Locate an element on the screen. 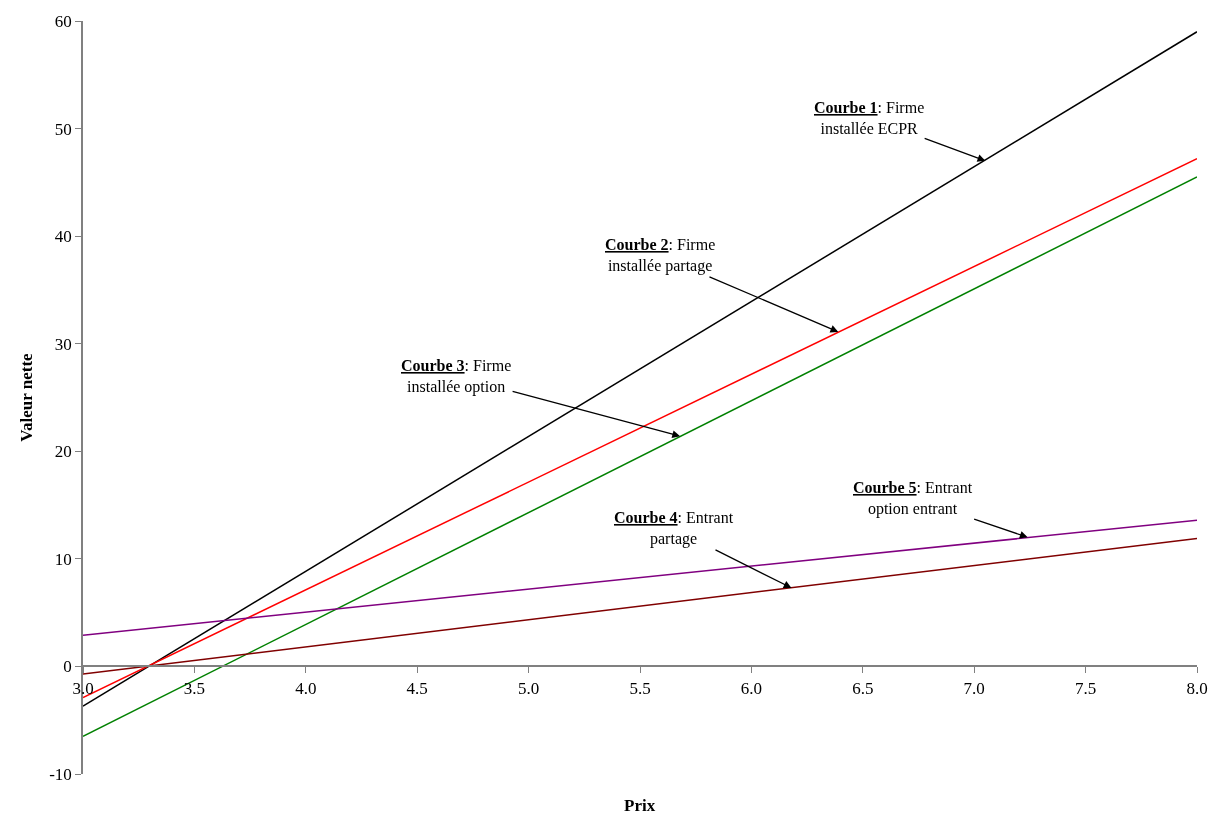 The width and height of the screenshot is (1220, 821). annotation: Courbe 2: Firme installée partage is located at coordinates (660, 255).